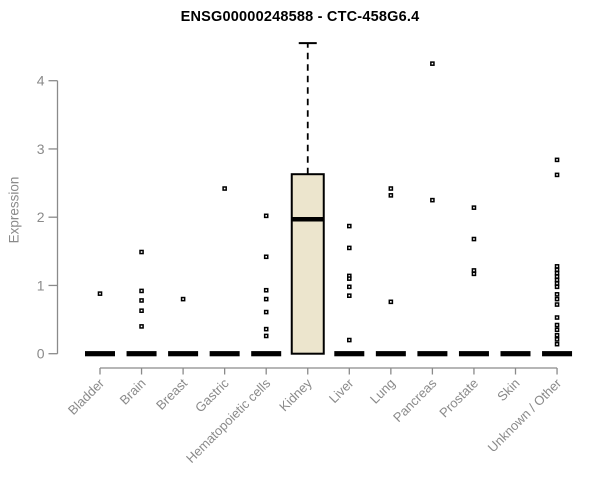 Image resolution: width=600 pixels, height=500 pixels. Describe the element at coordinates (557, 257) in the screenshot. I see `boxplot-unknown-other` at that location.